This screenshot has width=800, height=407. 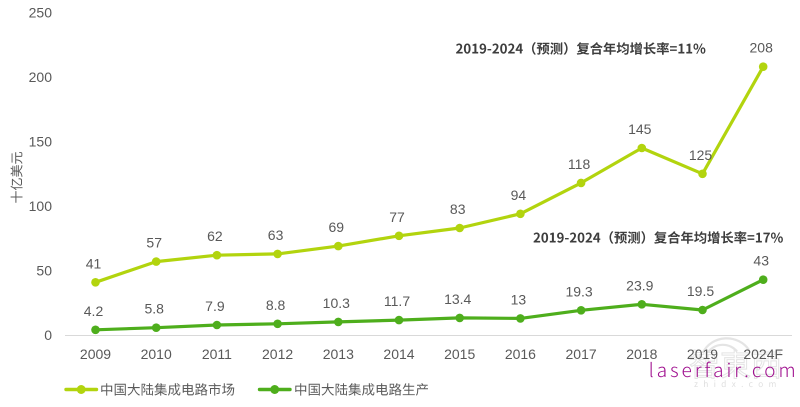 I want to click on svg-text: 2012, so click(x=277, y=354).